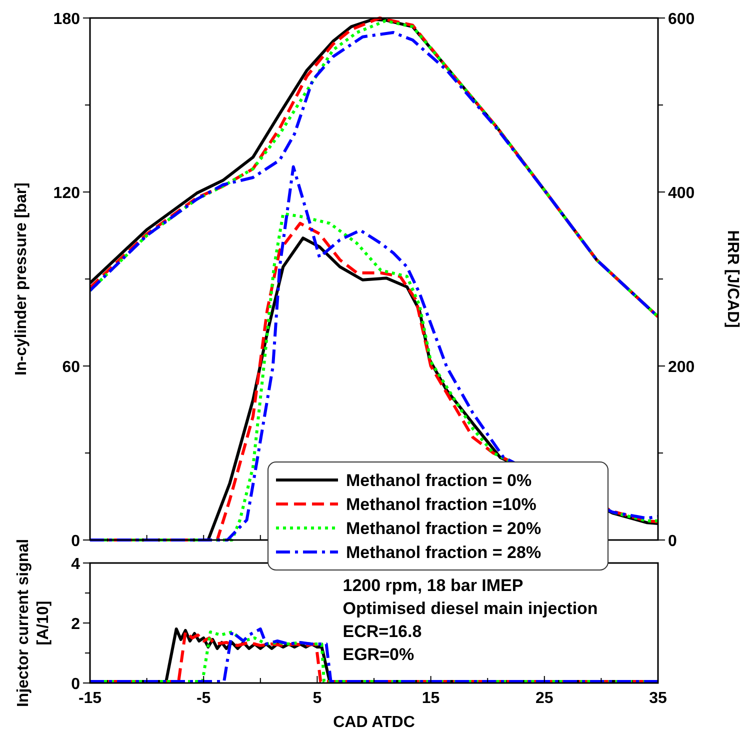  What do you see at coordinates (378, 654) in the screenshot?
I see `annotation: EGR=0%` at bounding box center [378, 654].